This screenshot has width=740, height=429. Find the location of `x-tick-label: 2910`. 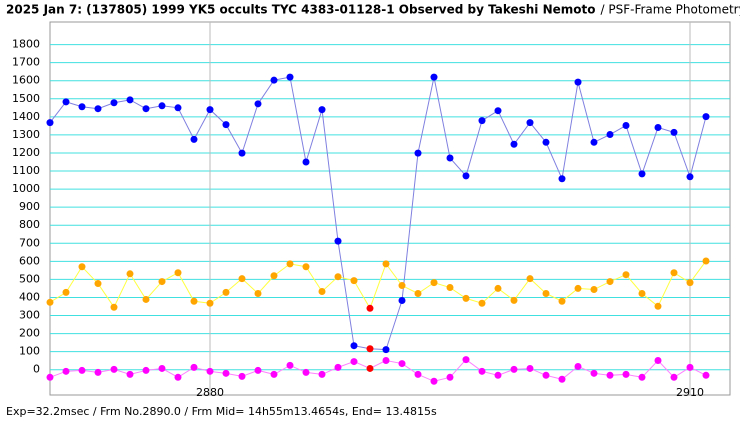

x-tick-label: 2910 is located at coordinates (690, 392).